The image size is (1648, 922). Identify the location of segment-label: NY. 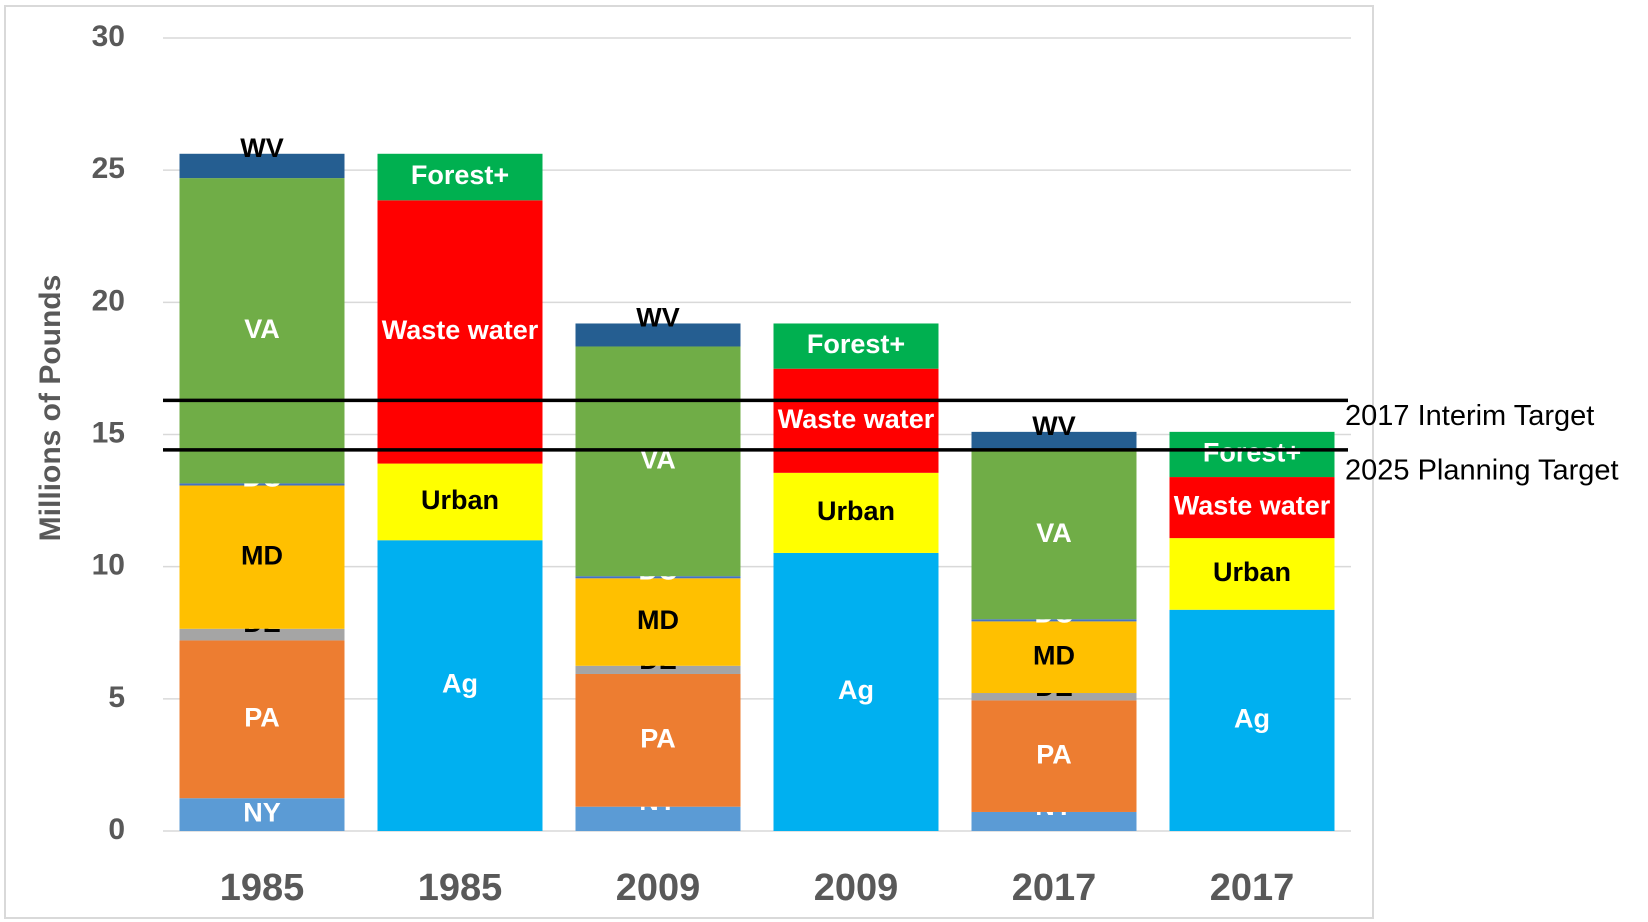
(262, 813).